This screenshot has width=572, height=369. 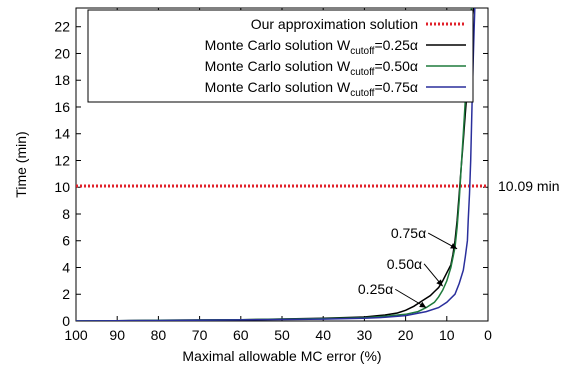 What do you see at coordinates (66, 267) in the screenshot?
I see `y-tick-label: 4` at bounding box center [66, 267].